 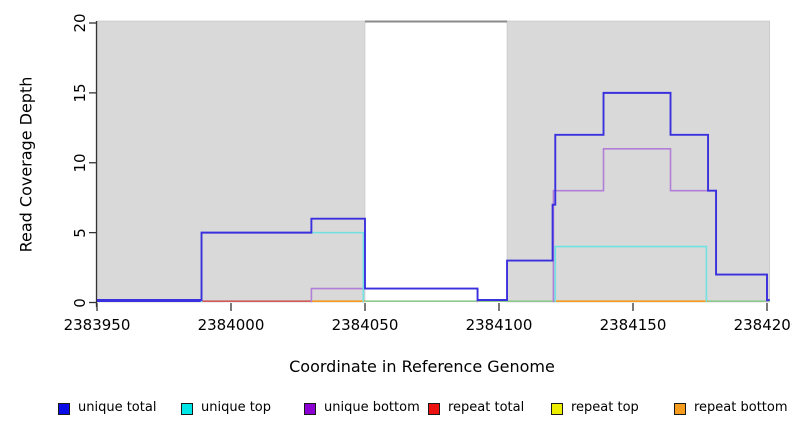 What do you see at coordinates (26, 164) in the screenshot?
I see `y-axis-title: Read Coverage Depth` at bounding box center [26, 164].